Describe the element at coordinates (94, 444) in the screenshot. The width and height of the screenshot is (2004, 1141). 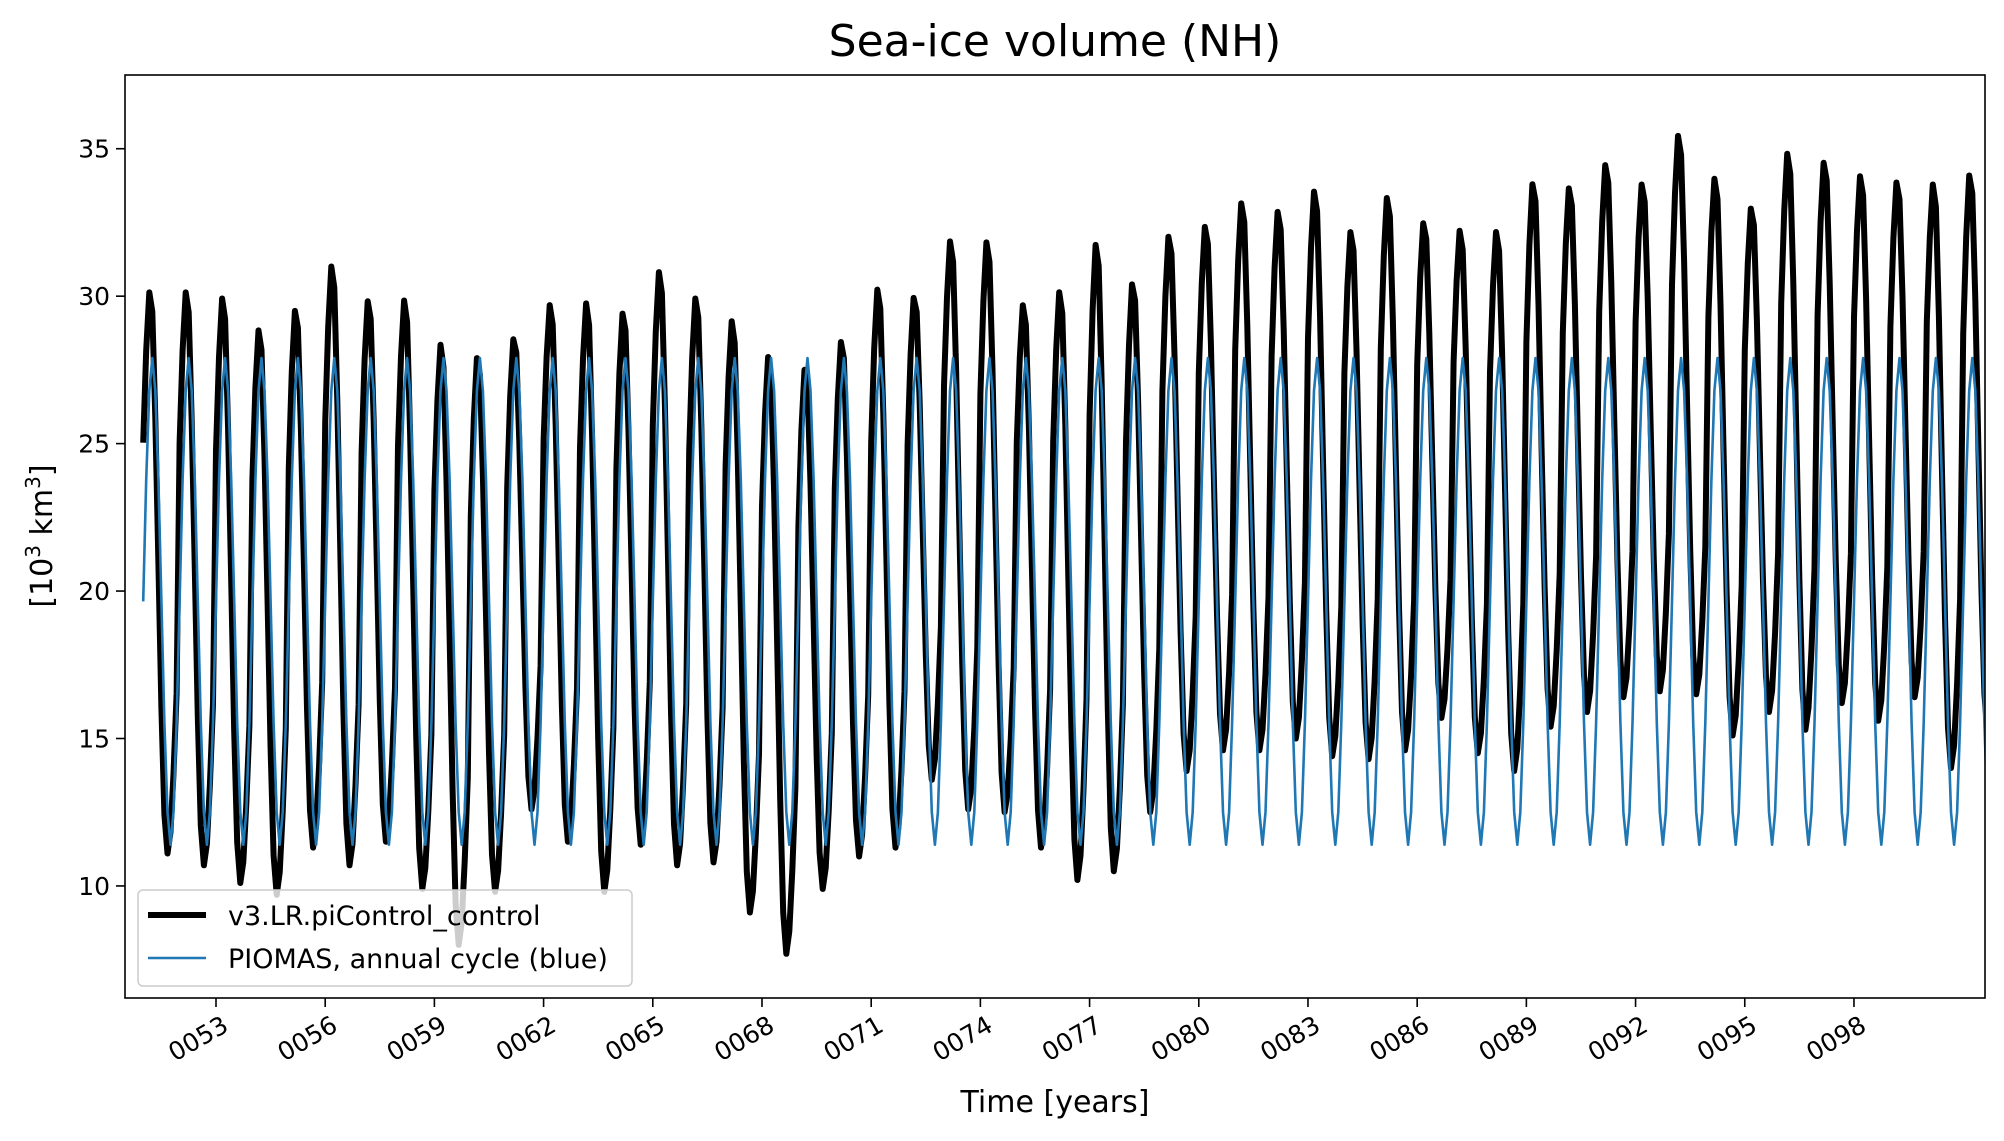
I see `y-tick-label: 25` at that location.